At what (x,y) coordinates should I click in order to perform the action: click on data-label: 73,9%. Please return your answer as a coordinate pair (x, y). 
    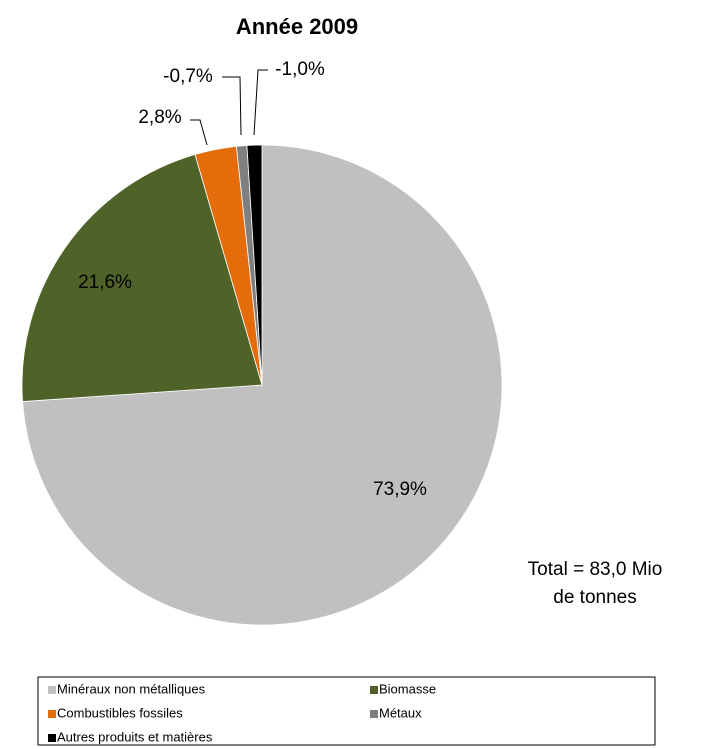
    Looking at the image, I should click on (400, 489).